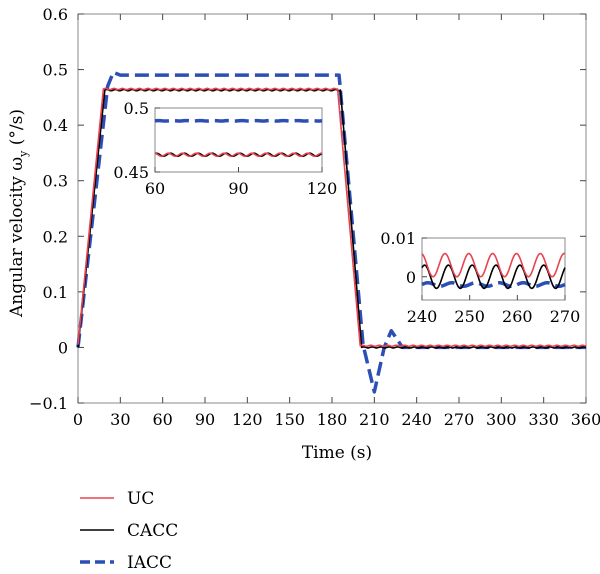 This screenshot has width=600, height=574. I want to click on inset-plot-2: 240 250 260 270 0 0.01, so click(480, 277).